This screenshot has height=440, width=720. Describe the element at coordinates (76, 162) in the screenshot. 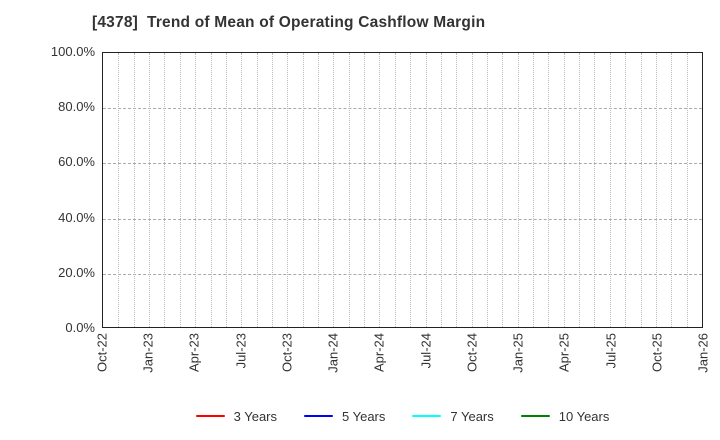

I see `y-tick-label: 60.0%` at that location.